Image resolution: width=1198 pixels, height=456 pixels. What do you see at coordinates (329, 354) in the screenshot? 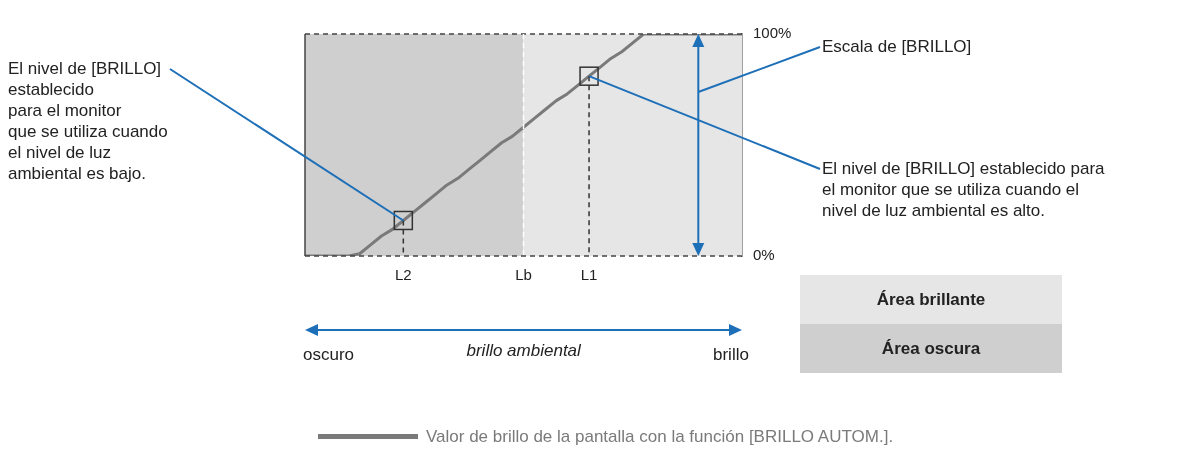
I see `text: oscuro` at bounding box center [329, 354].